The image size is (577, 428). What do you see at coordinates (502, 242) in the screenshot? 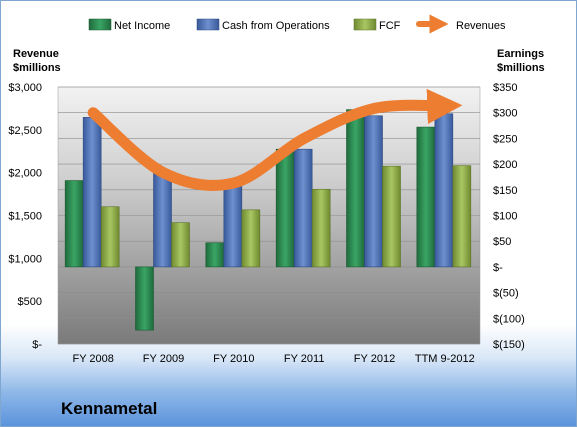
I see `right-axis-tick-label: $50` at bounding box center [502, 242].